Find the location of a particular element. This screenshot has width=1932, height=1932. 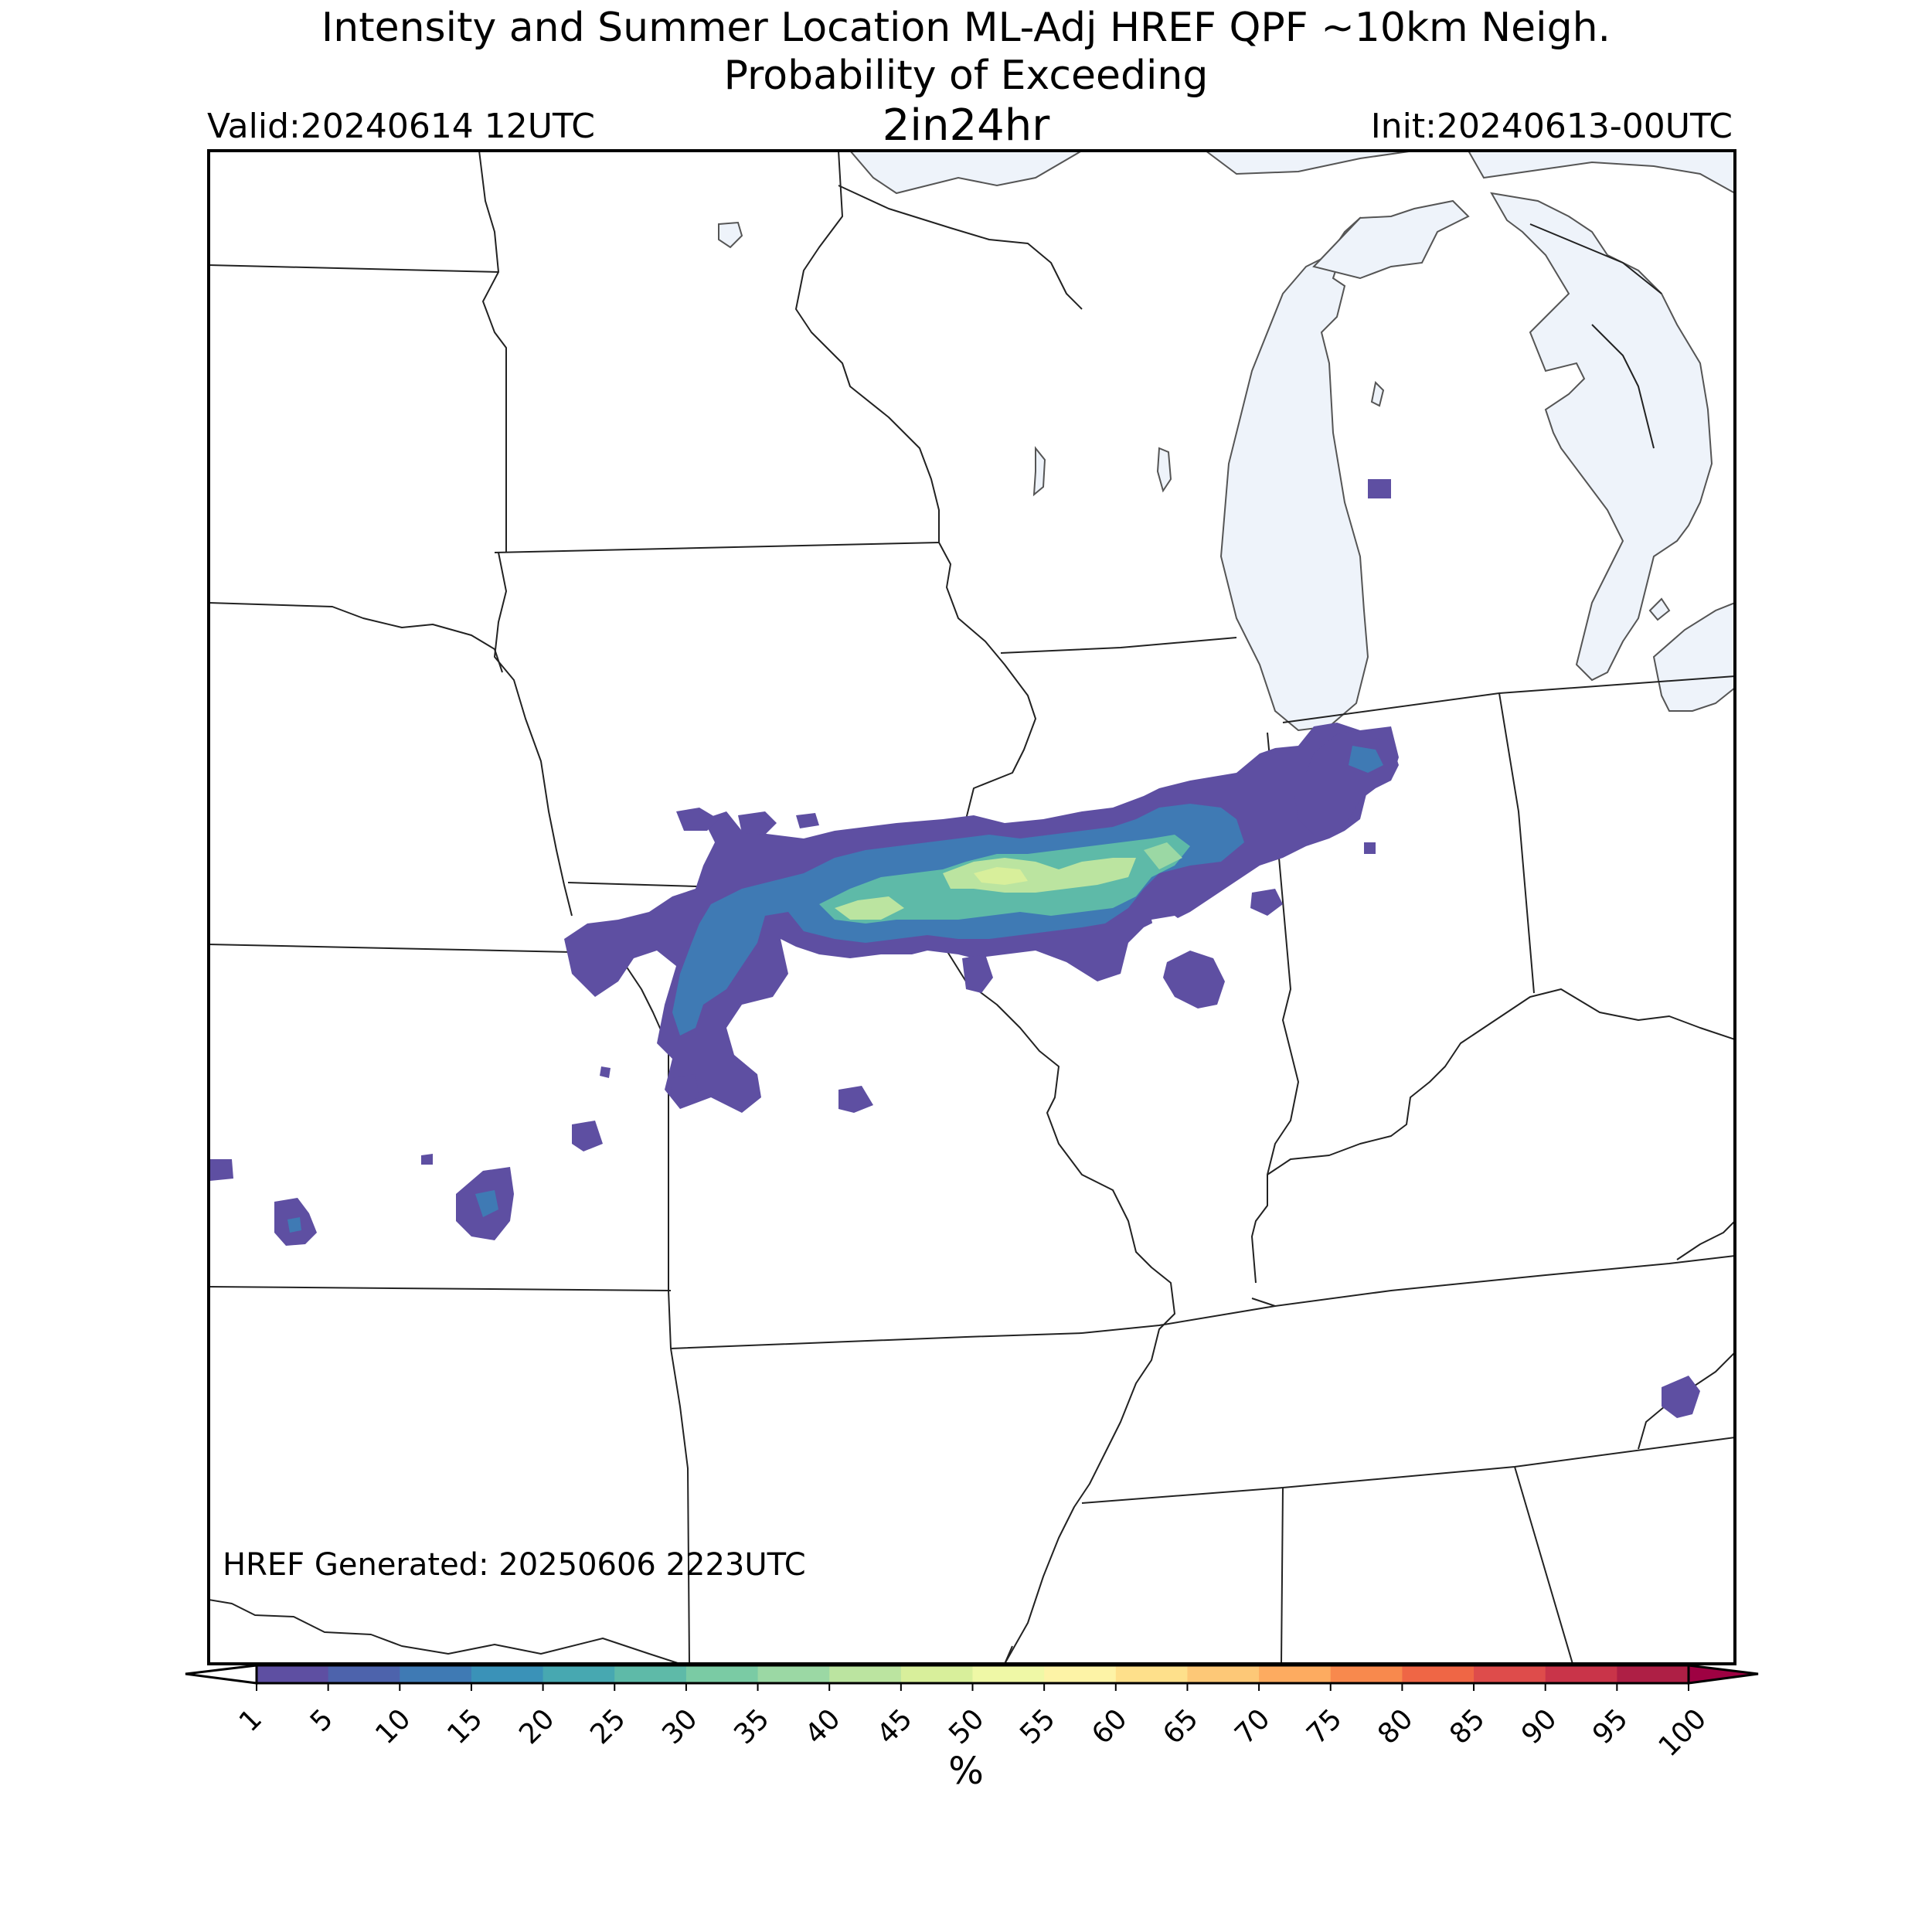

lake-st-clair is located at coordinates (1659, 609).